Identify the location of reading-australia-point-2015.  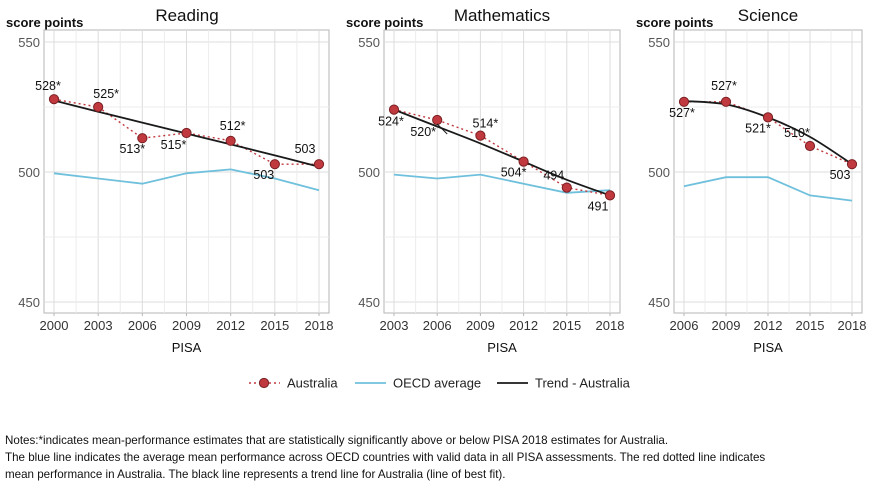
(274, 164).